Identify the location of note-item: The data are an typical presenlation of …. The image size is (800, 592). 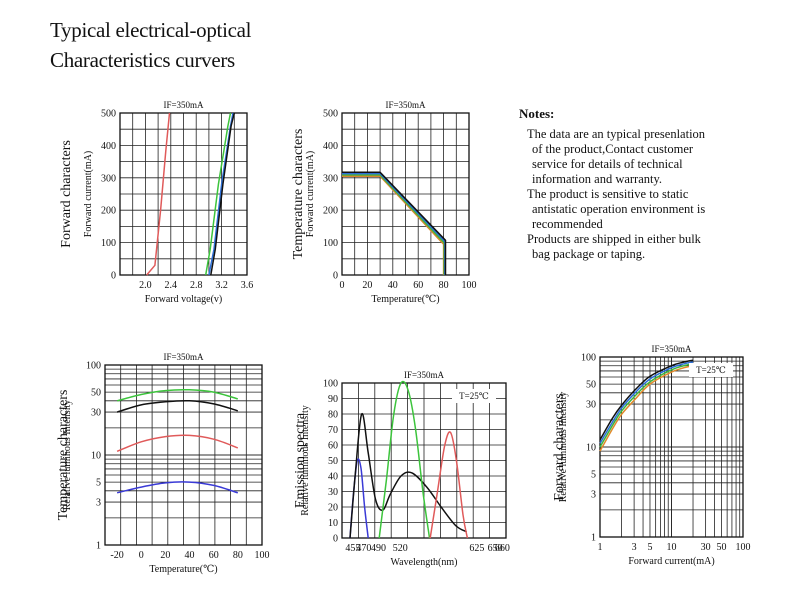
(658, 157).